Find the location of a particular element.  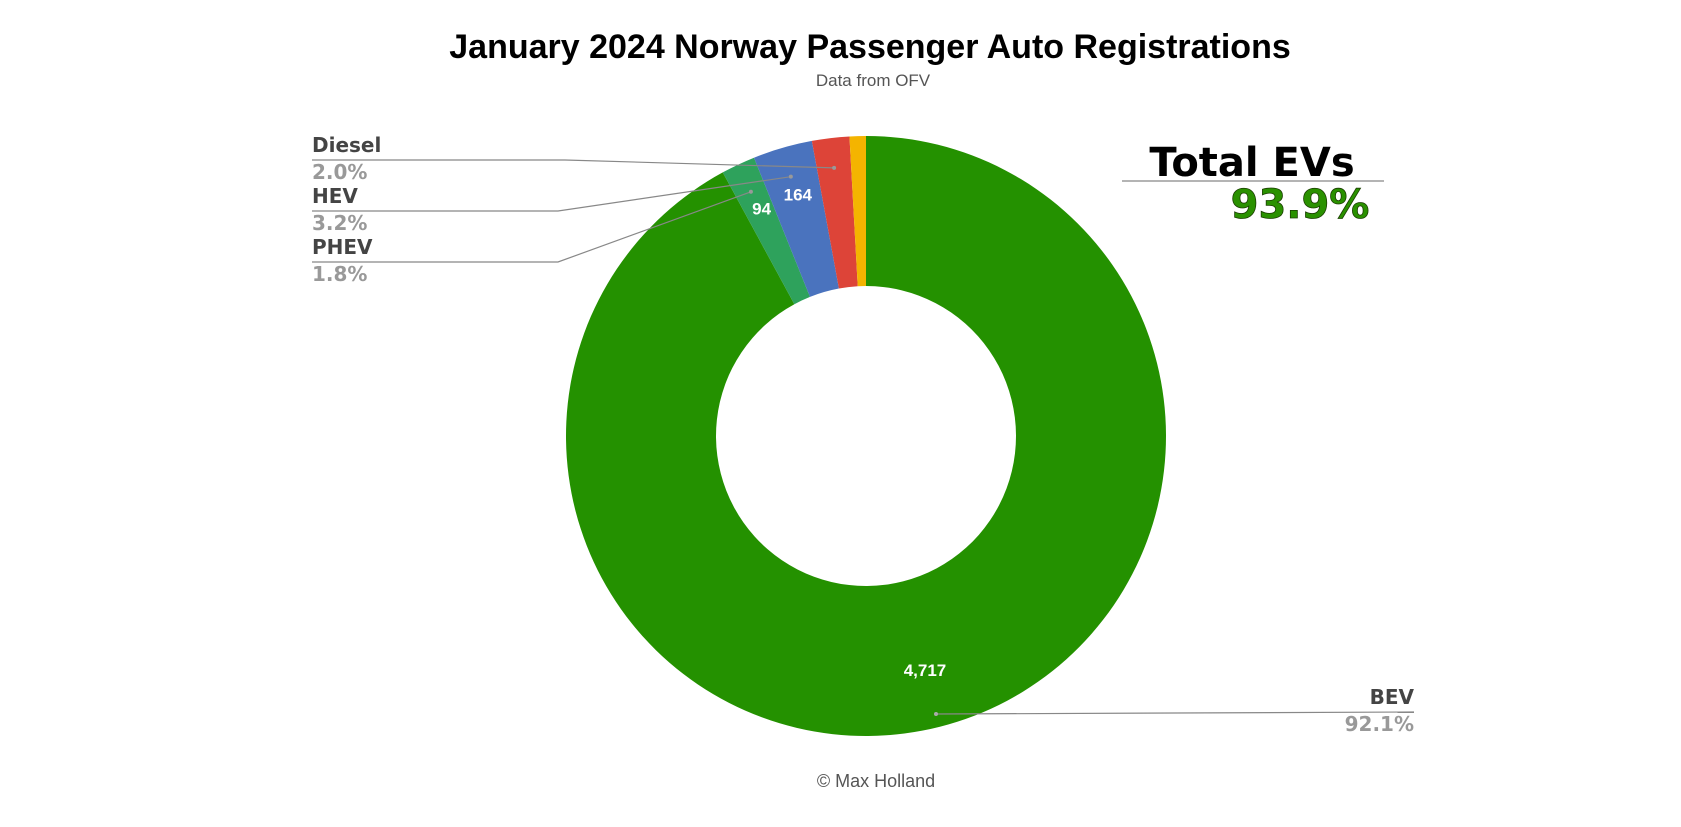

label-bev-percent: 92.1% is located at coordinates (1379, 724).